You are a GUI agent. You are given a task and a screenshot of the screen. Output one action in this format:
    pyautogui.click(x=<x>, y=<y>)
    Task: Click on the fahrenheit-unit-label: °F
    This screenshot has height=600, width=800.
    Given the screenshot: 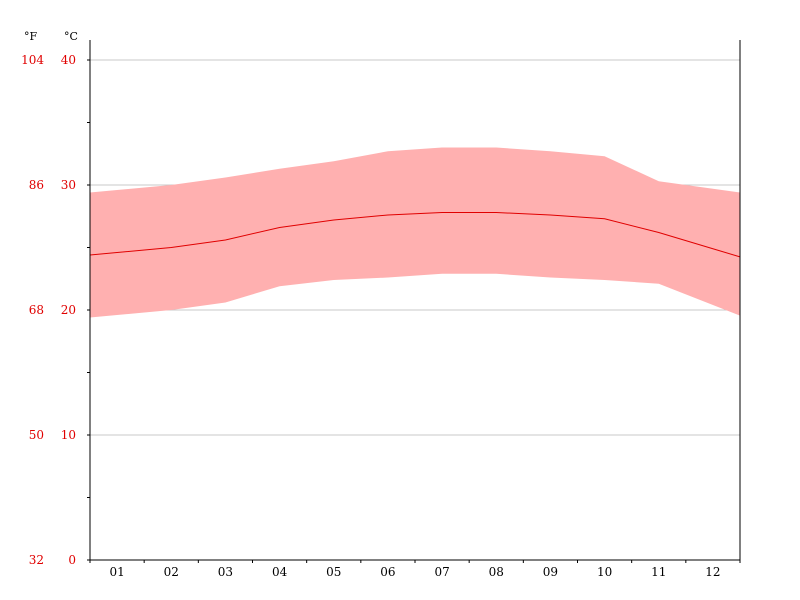 What is the action you would take?
    pyautogui.click(x=31, y=36)
    